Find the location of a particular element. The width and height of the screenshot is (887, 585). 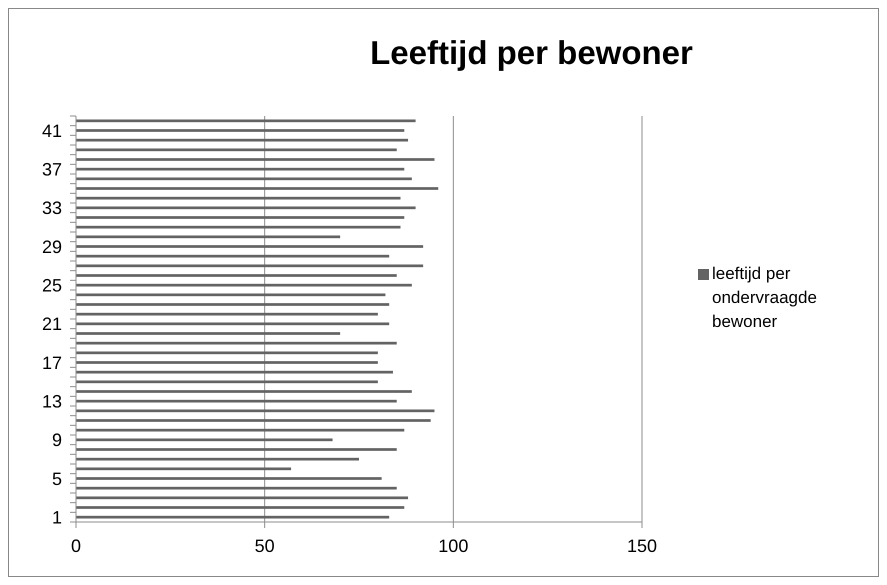

x-tick-label: 50 is located at coordinates (264, 546).